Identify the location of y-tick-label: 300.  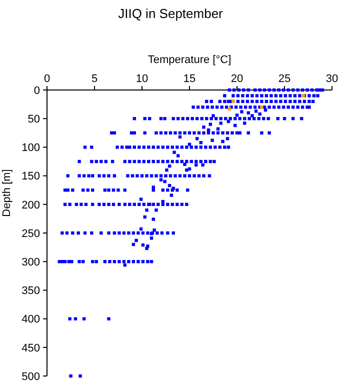
(31, 262).